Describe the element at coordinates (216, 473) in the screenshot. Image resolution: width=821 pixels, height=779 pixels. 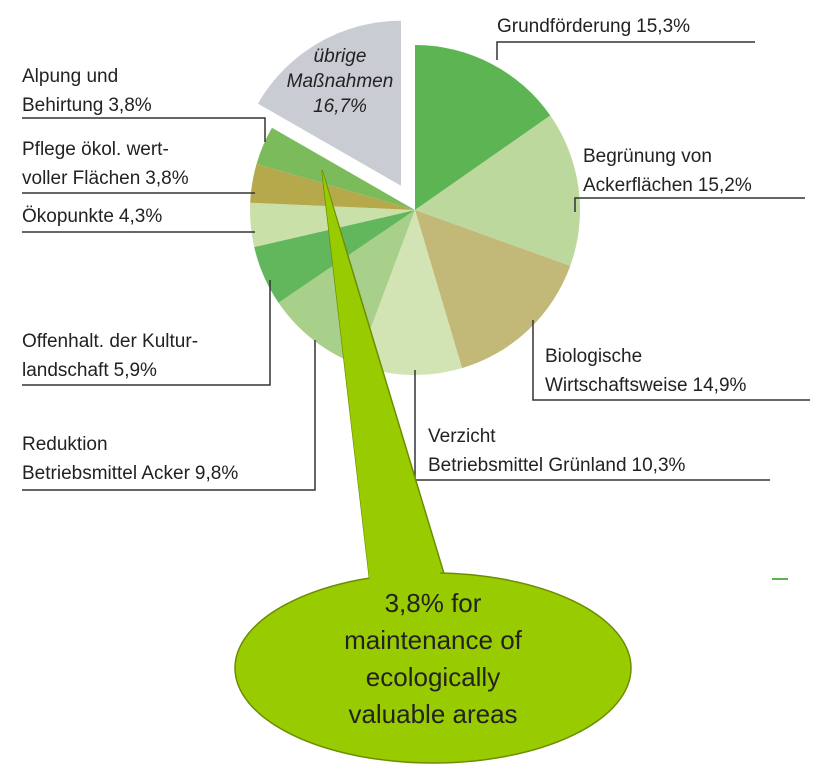
I see `value-label: 9,8%` at that location.